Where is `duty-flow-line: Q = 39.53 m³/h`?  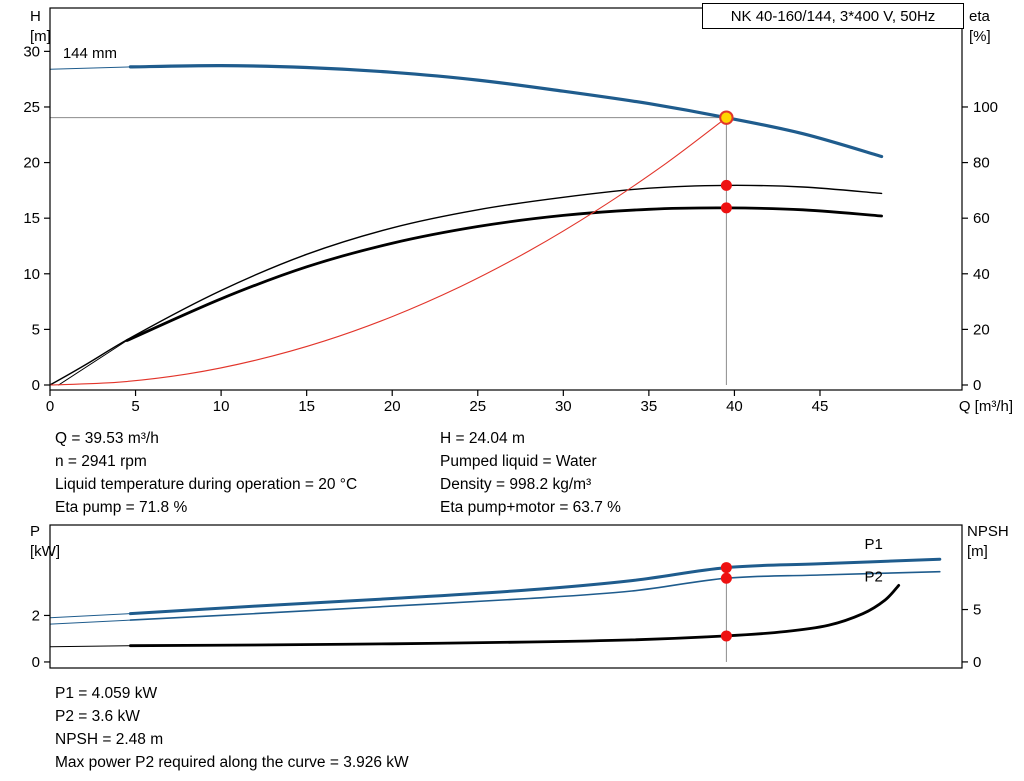
duty-flow-line: Q = 39.53 m³/h is located at coordinates (107, 438).